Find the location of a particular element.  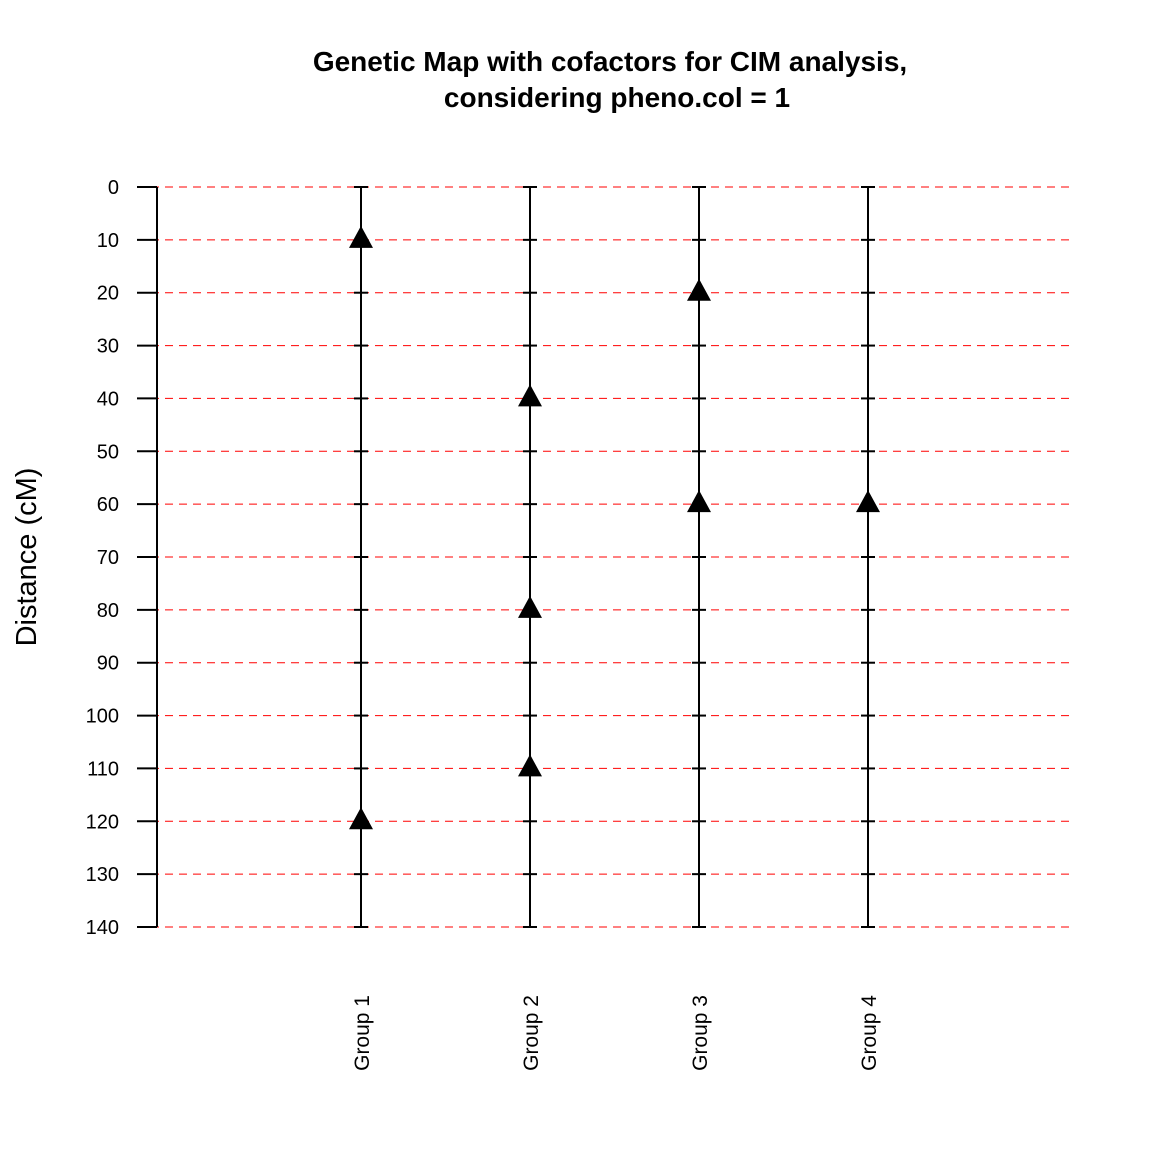

linkage-group-3: Group 3 is located at coordinates (699, 628).